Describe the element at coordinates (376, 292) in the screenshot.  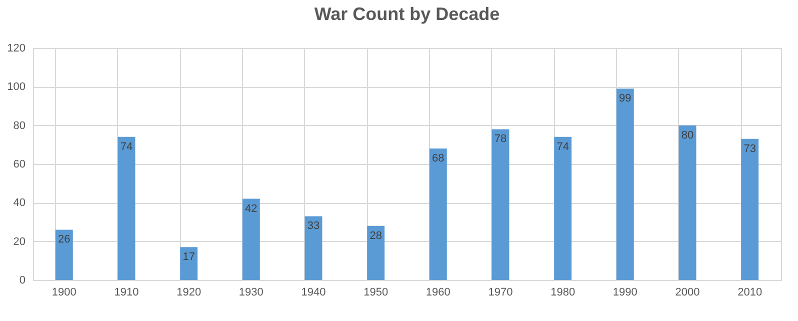
I see `x-tick-label: 1950` at that location.